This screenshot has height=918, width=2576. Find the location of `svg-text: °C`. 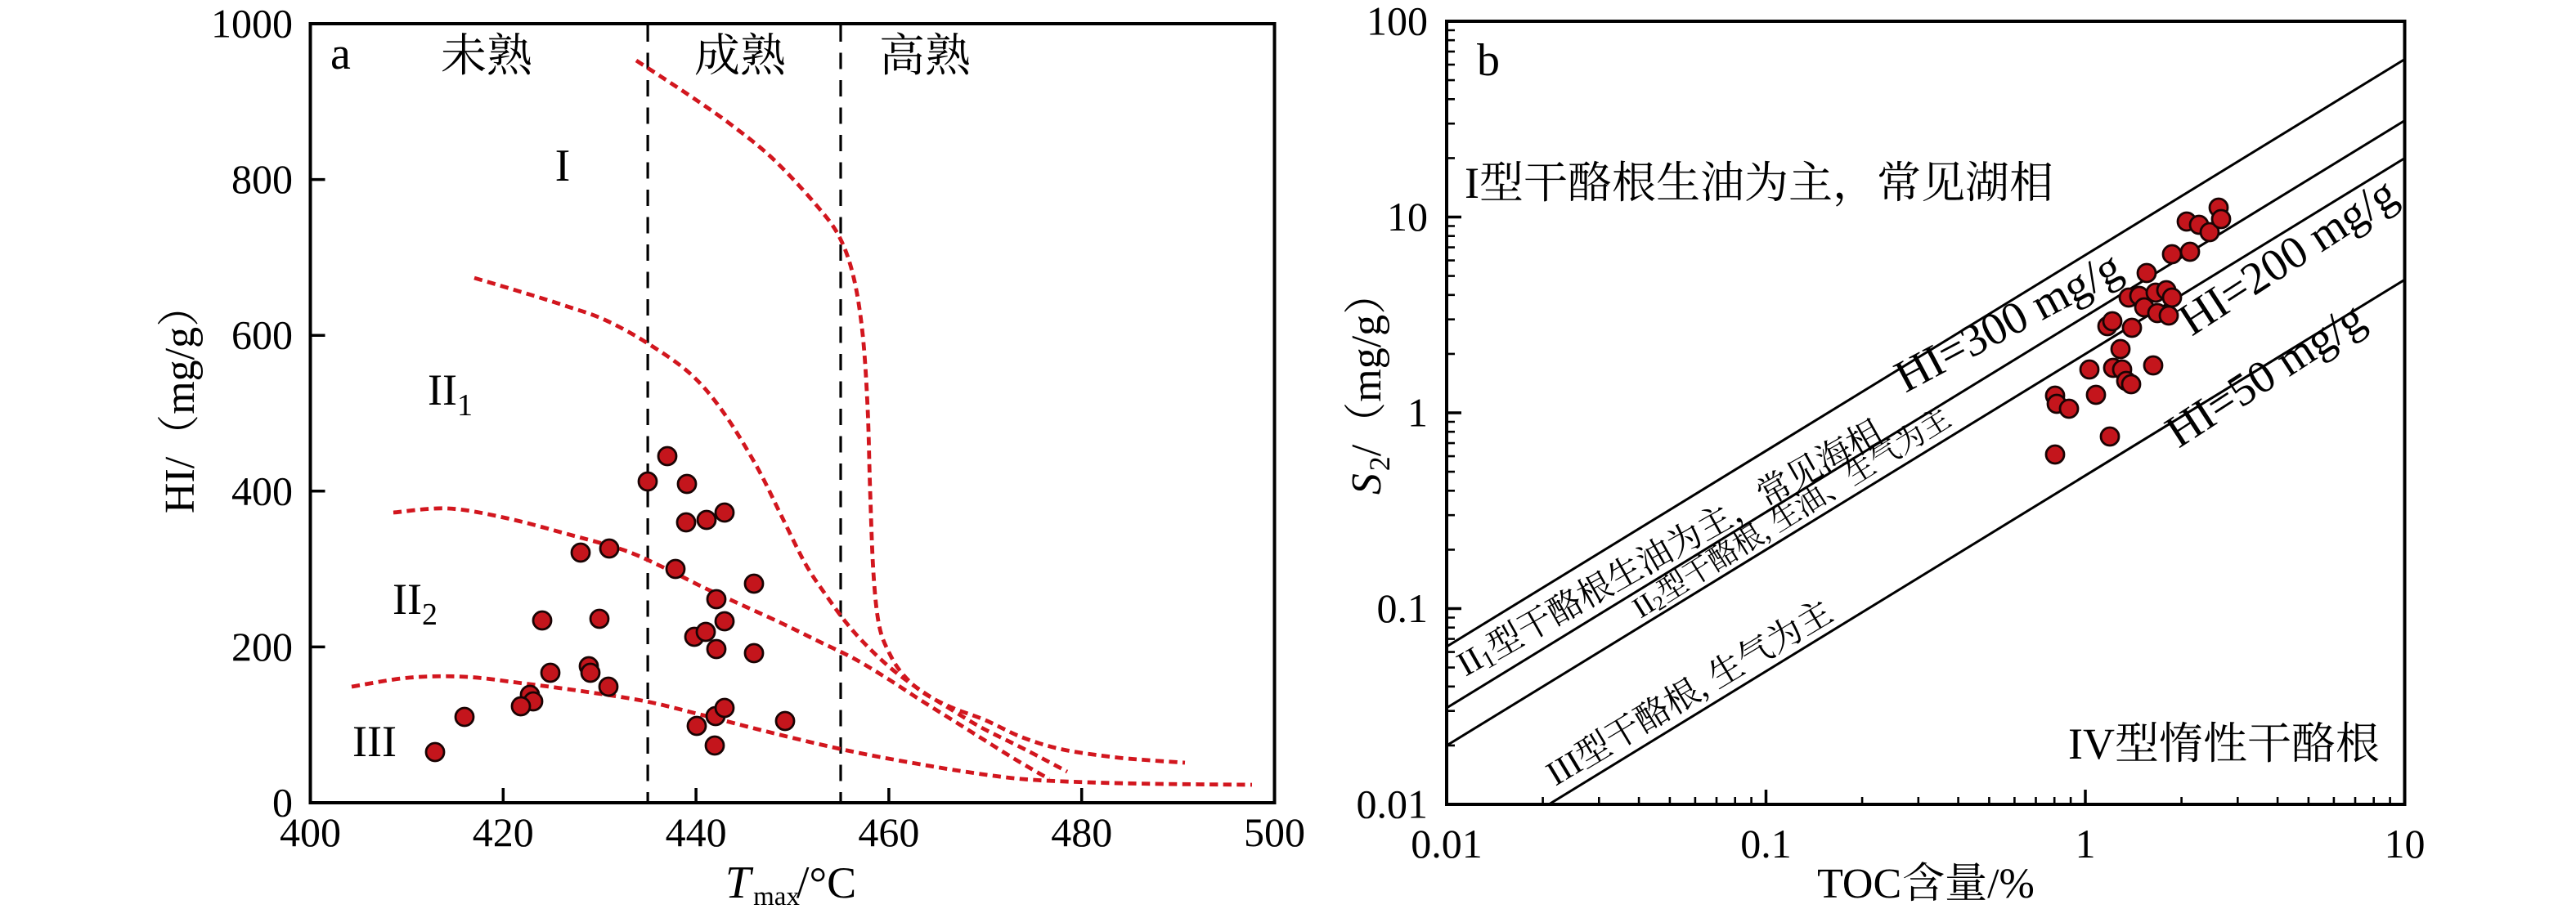

svg-text: °C is located at coordinates (833, 882).